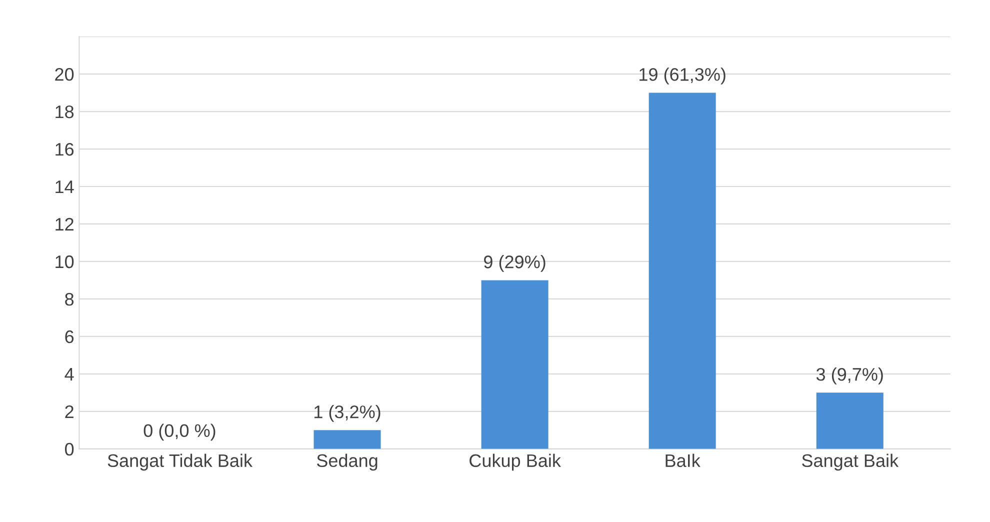 This screenshot has height=522, width=990. I want to click on data-label: 9 (29%), so click(515, 263).